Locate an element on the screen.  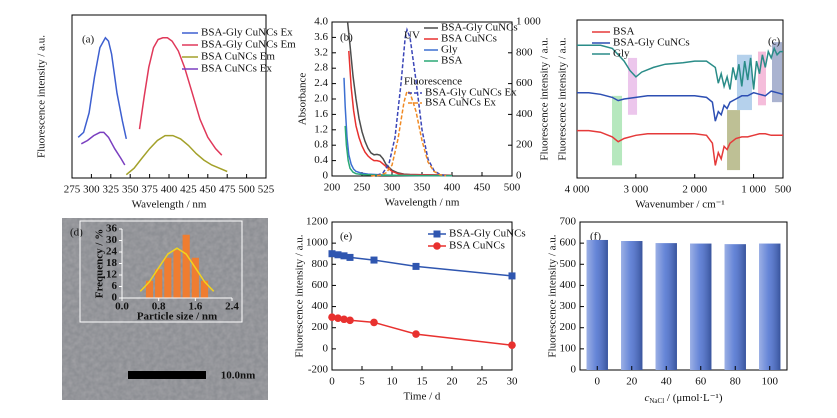
x-tick-label: 300 is located at coordinates (91, 190).